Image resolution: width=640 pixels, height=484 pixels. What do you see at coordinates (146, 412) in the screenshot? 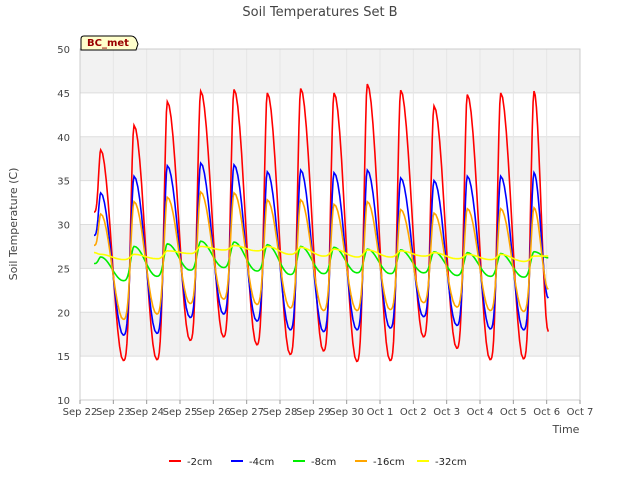
I see `x-tick-label: Sep 24` at bounding box center [146, 412].